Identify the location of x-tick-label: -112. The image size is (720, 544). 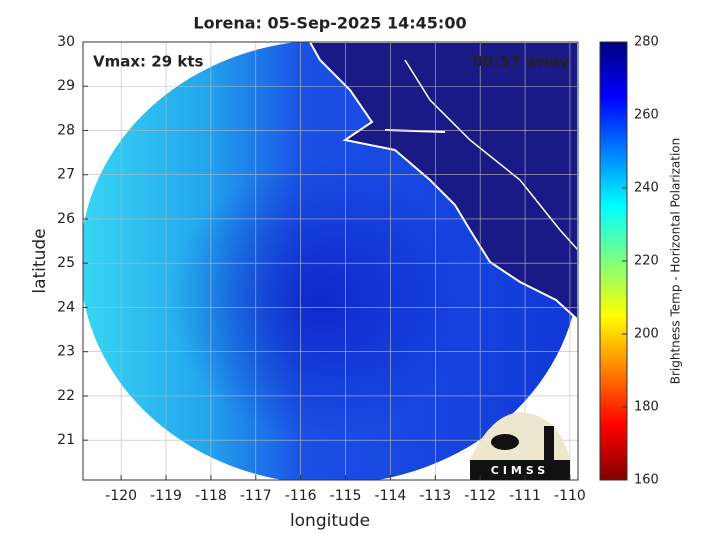
(480, 496).